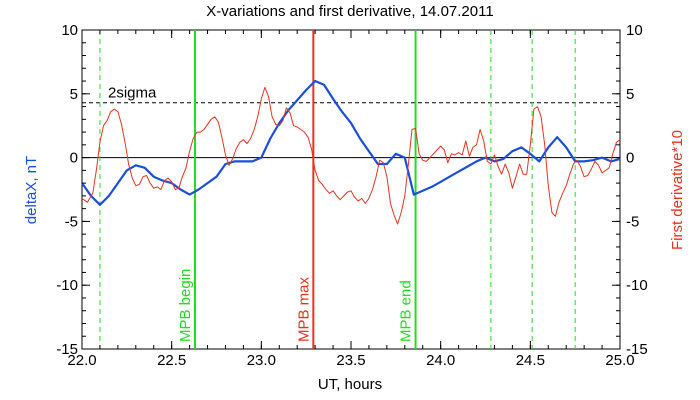 This screenshot has width=700, height=400. I want to click on y-tick-label-right: 10, so click(634, 30).